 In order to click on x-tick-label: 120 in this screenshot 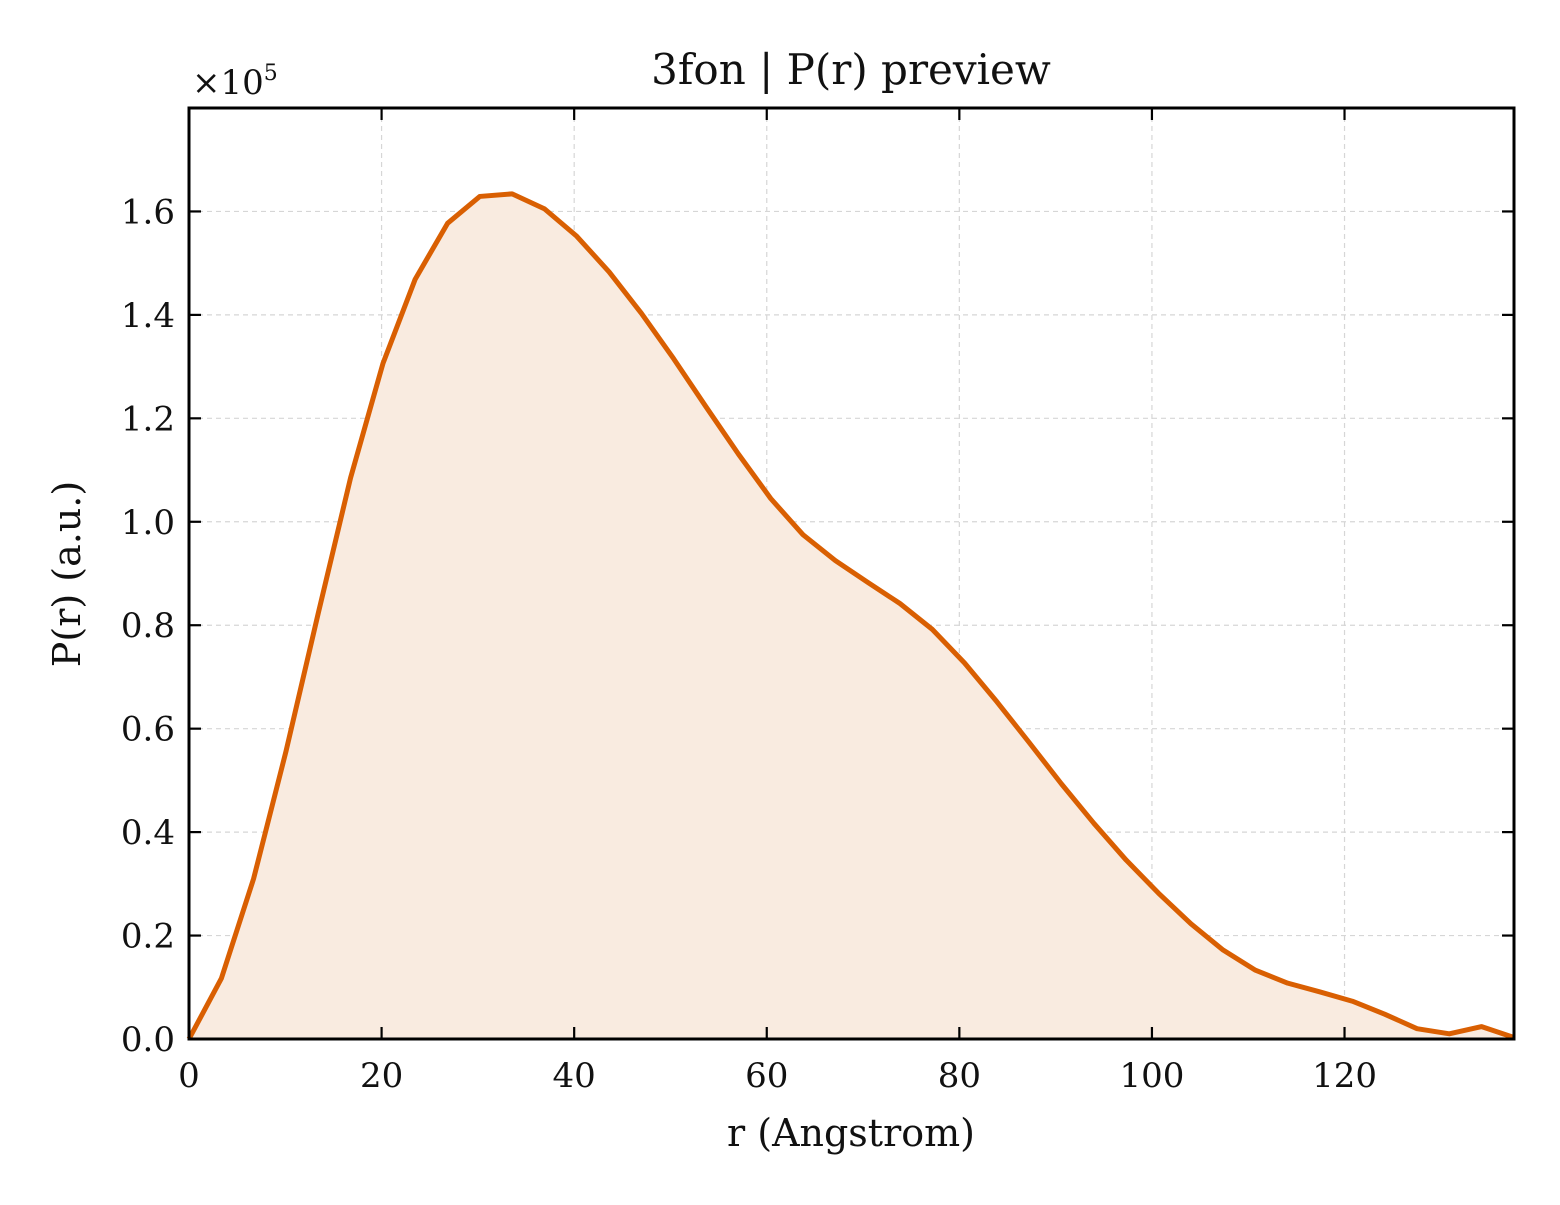, I will do `click(1344, 1076)`.